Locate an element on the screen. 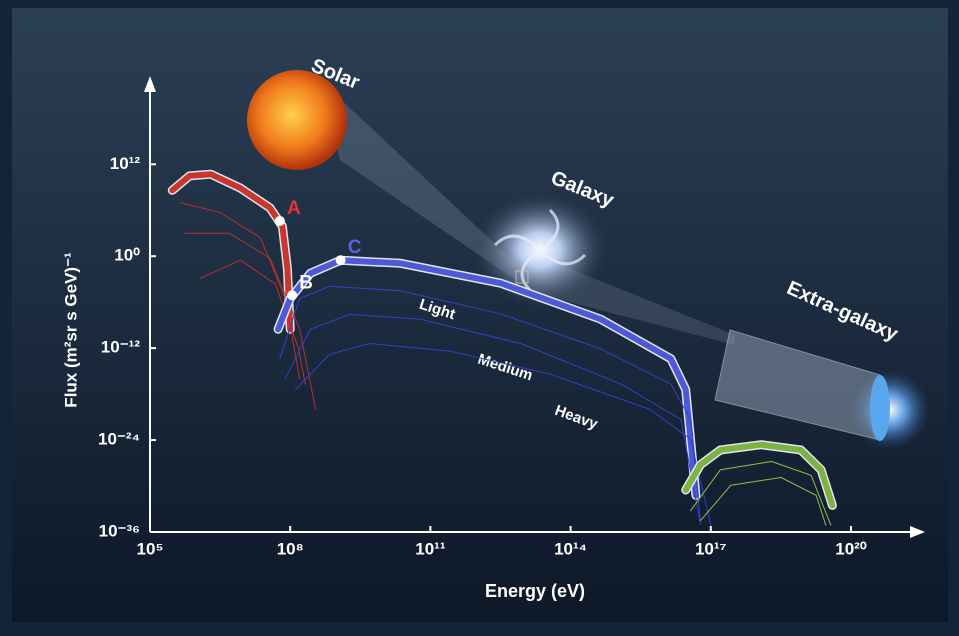 The image size is (959, 636). y-tick-label: 10⁰ is located at coordinates (127, 255).